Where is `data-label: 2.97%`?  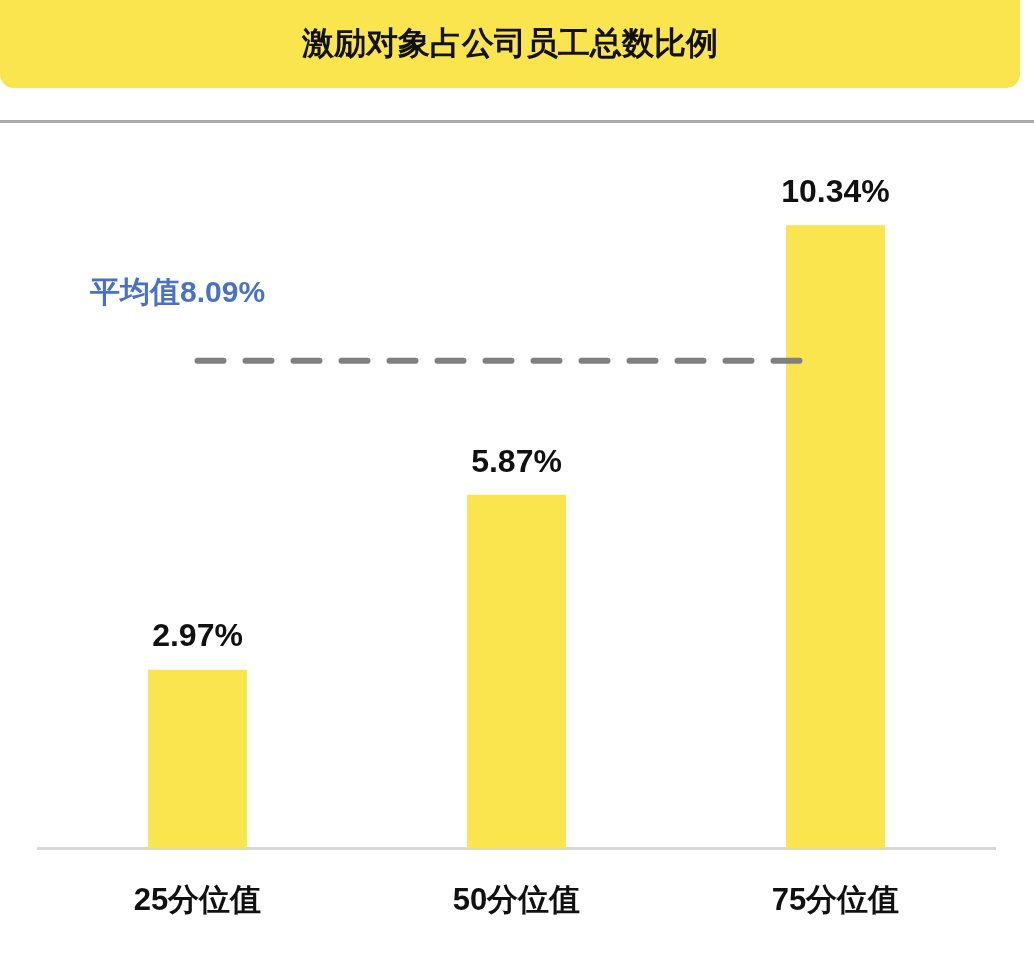
data-label: 2.97% is located at coordinates (197, 635).